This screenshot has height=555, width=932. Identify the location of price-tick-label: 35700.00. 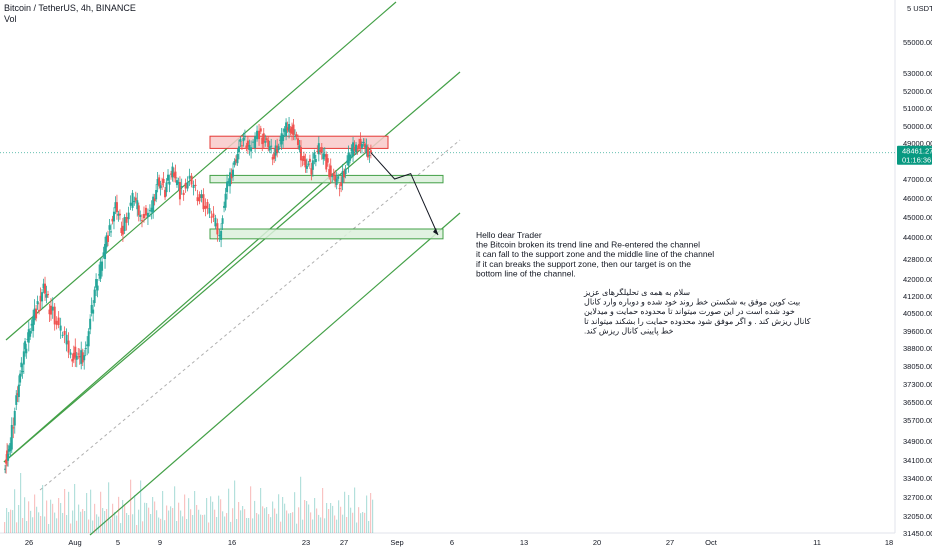
(917, 420).